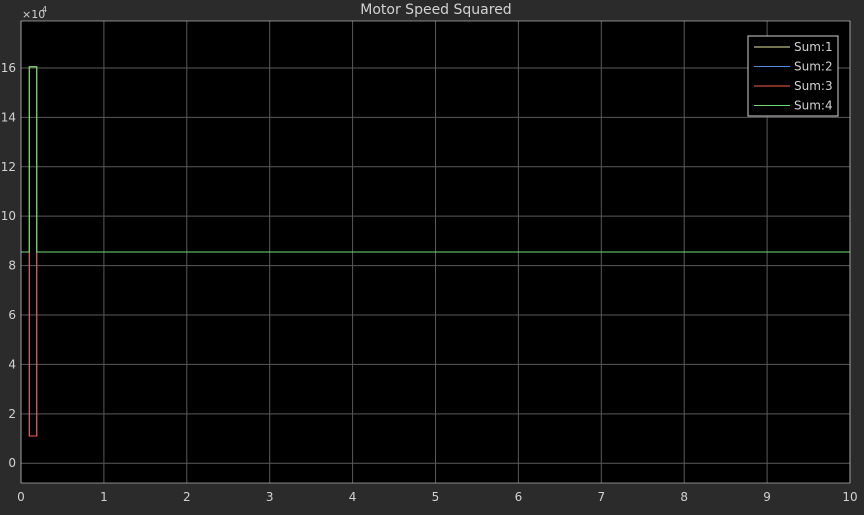  I want to click on x-tick-label: 5, so click(436, 497).